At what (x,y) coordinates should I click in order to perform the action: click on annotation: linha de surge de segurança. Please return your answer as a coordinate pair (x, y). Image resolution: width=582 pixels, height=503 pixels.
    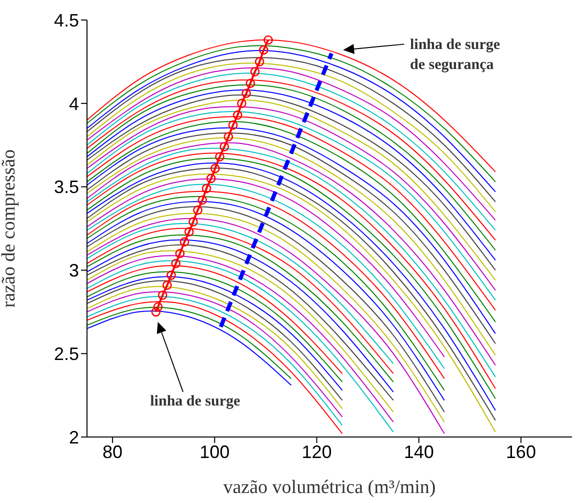
    Looking at the image, I should click on (455, 55).